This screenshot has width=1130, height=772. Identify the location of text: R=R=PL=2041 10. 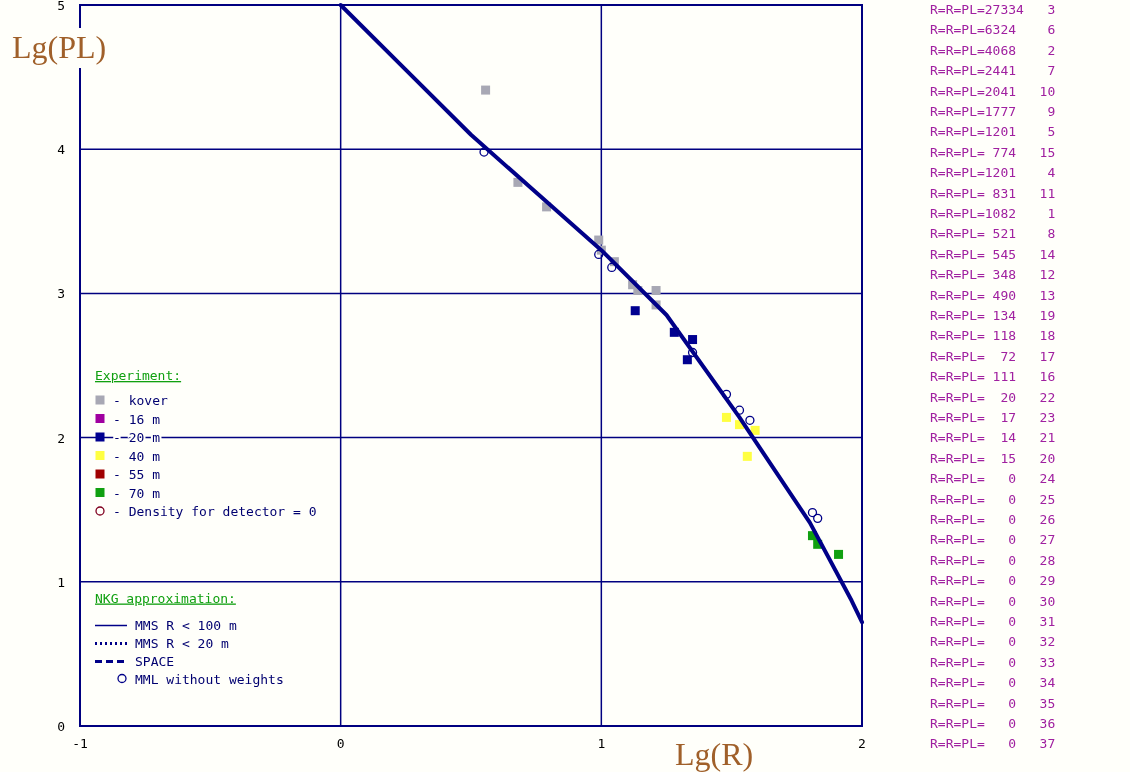
(993, 91).